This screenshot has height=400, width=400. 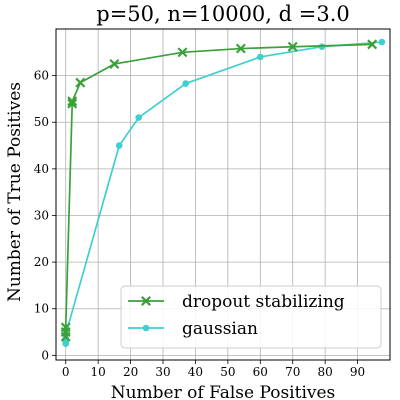 What do you see at coordinates (223, 14) in the screenshot?
I see `chart-title: p=50, n=10000, d =3.0` at bounding box center [223, 14].